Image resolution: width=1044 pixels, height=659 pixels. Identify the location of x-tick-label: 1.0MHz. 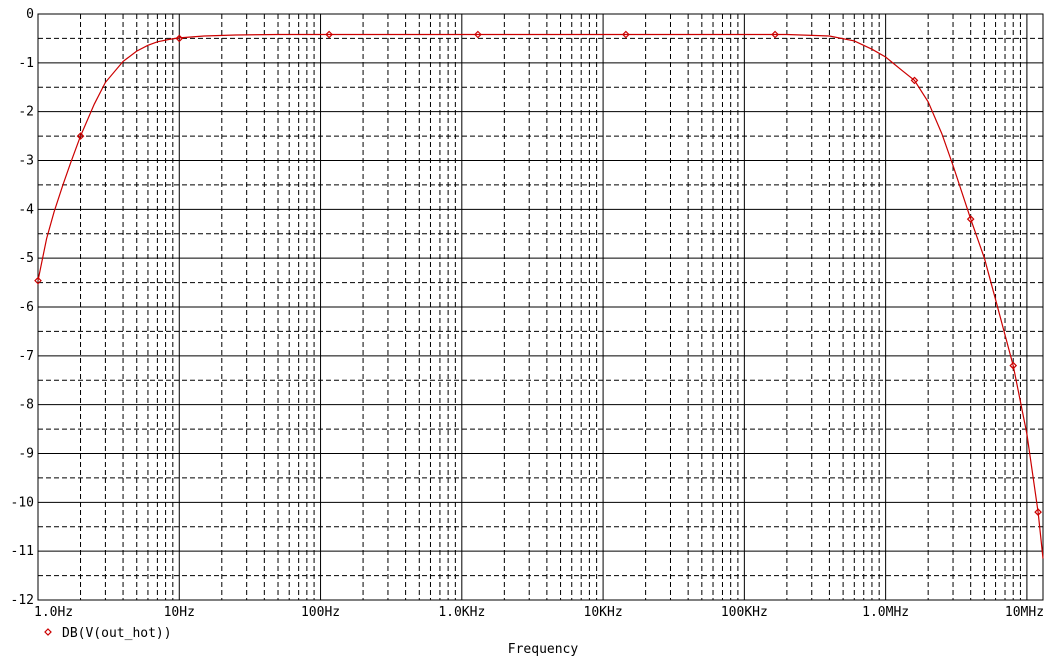
(885, 612).